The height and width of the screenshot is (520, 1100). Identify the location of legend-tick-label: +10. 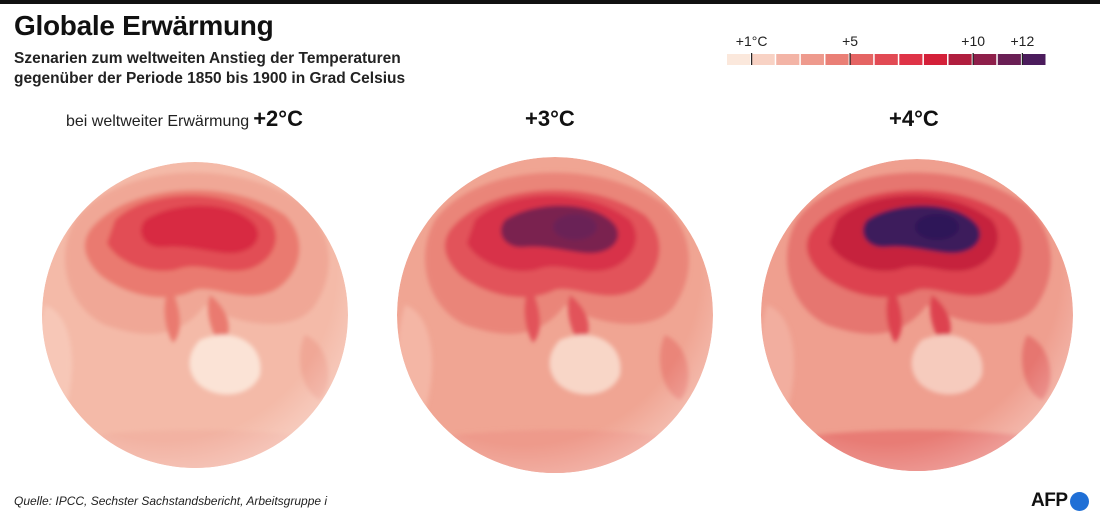
(973, 41).